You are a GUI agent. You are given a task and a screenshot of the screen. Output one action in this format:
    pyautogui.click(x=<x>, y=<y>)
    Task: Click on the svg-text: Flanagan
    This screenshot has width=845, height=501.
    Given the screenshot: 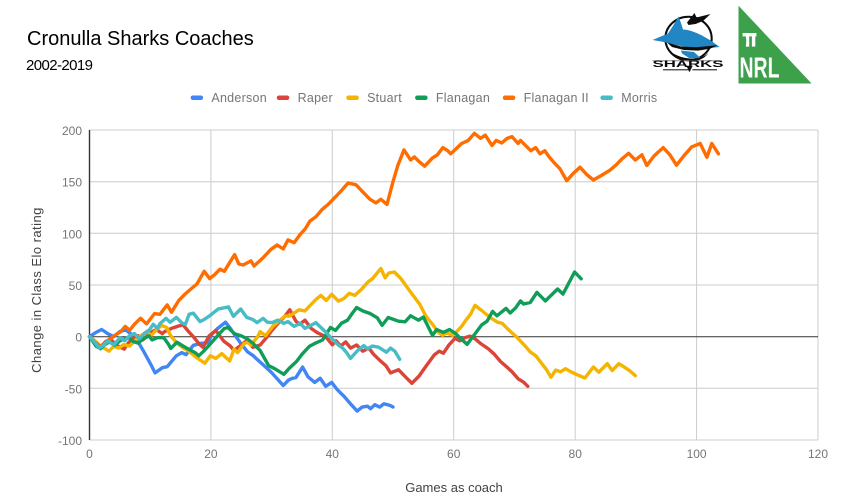 What is the action you would take?
    pyautogui.click(x=463, y=98)
    